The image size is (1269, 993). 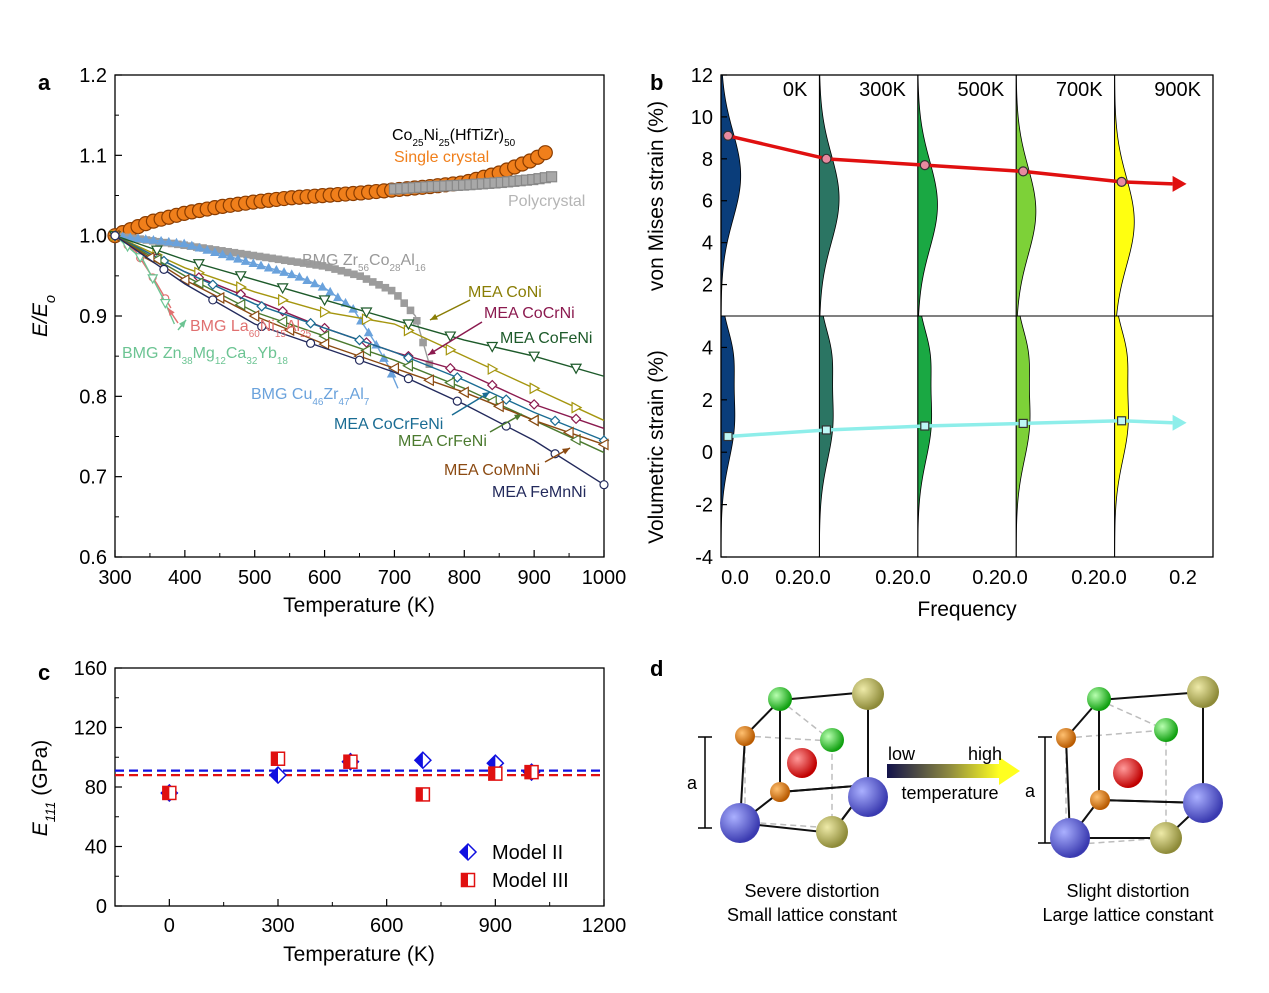 I want to click on a-ytick-label: 1.0, so click(x=93, y=237).